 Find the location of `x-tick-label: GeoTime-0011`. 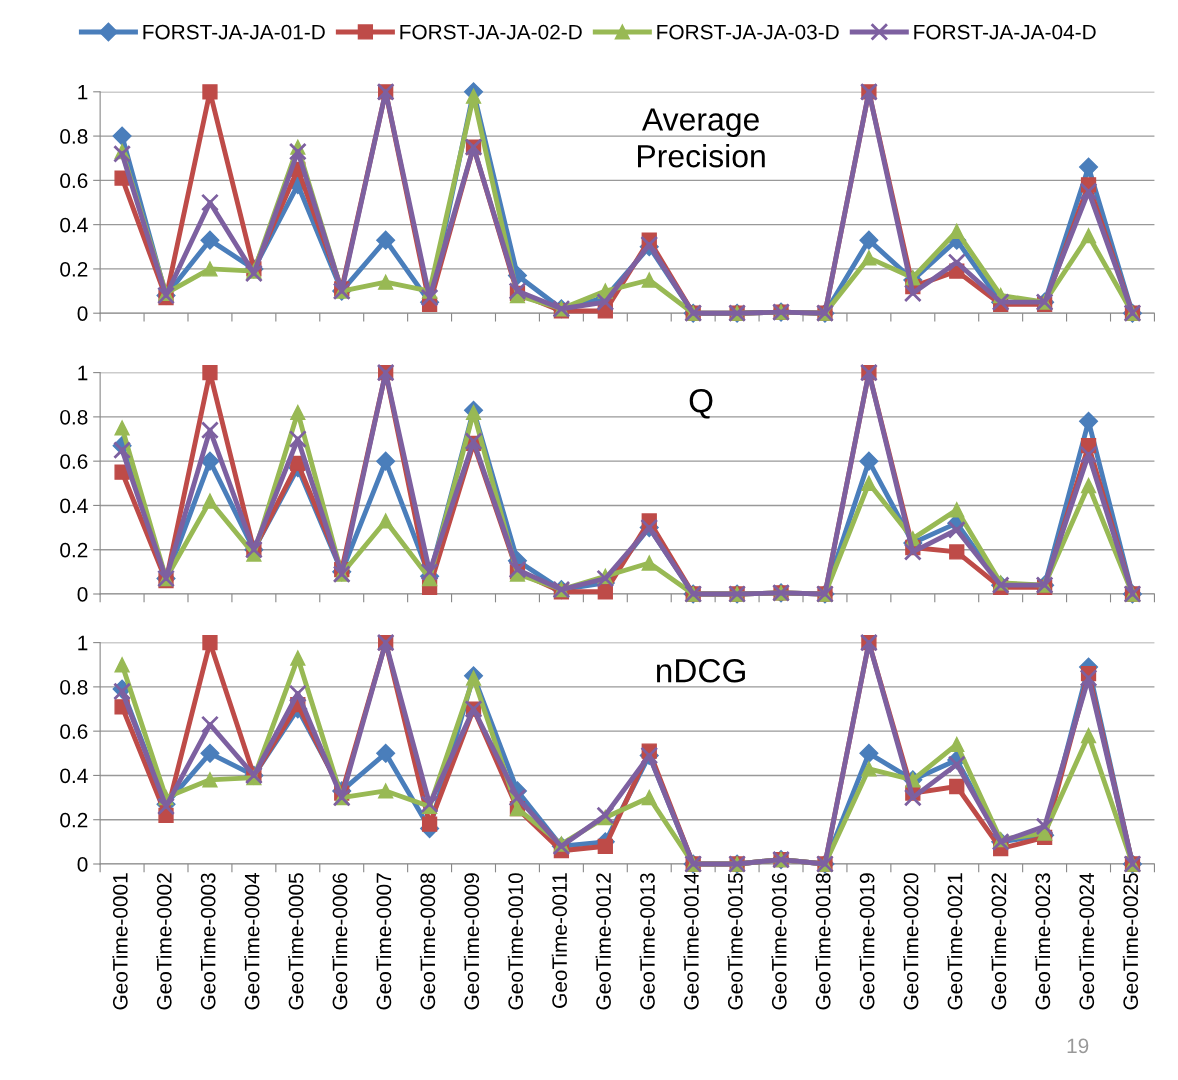

x-tick-label: GeoTime-0011 is located at coordinates (559, 940).